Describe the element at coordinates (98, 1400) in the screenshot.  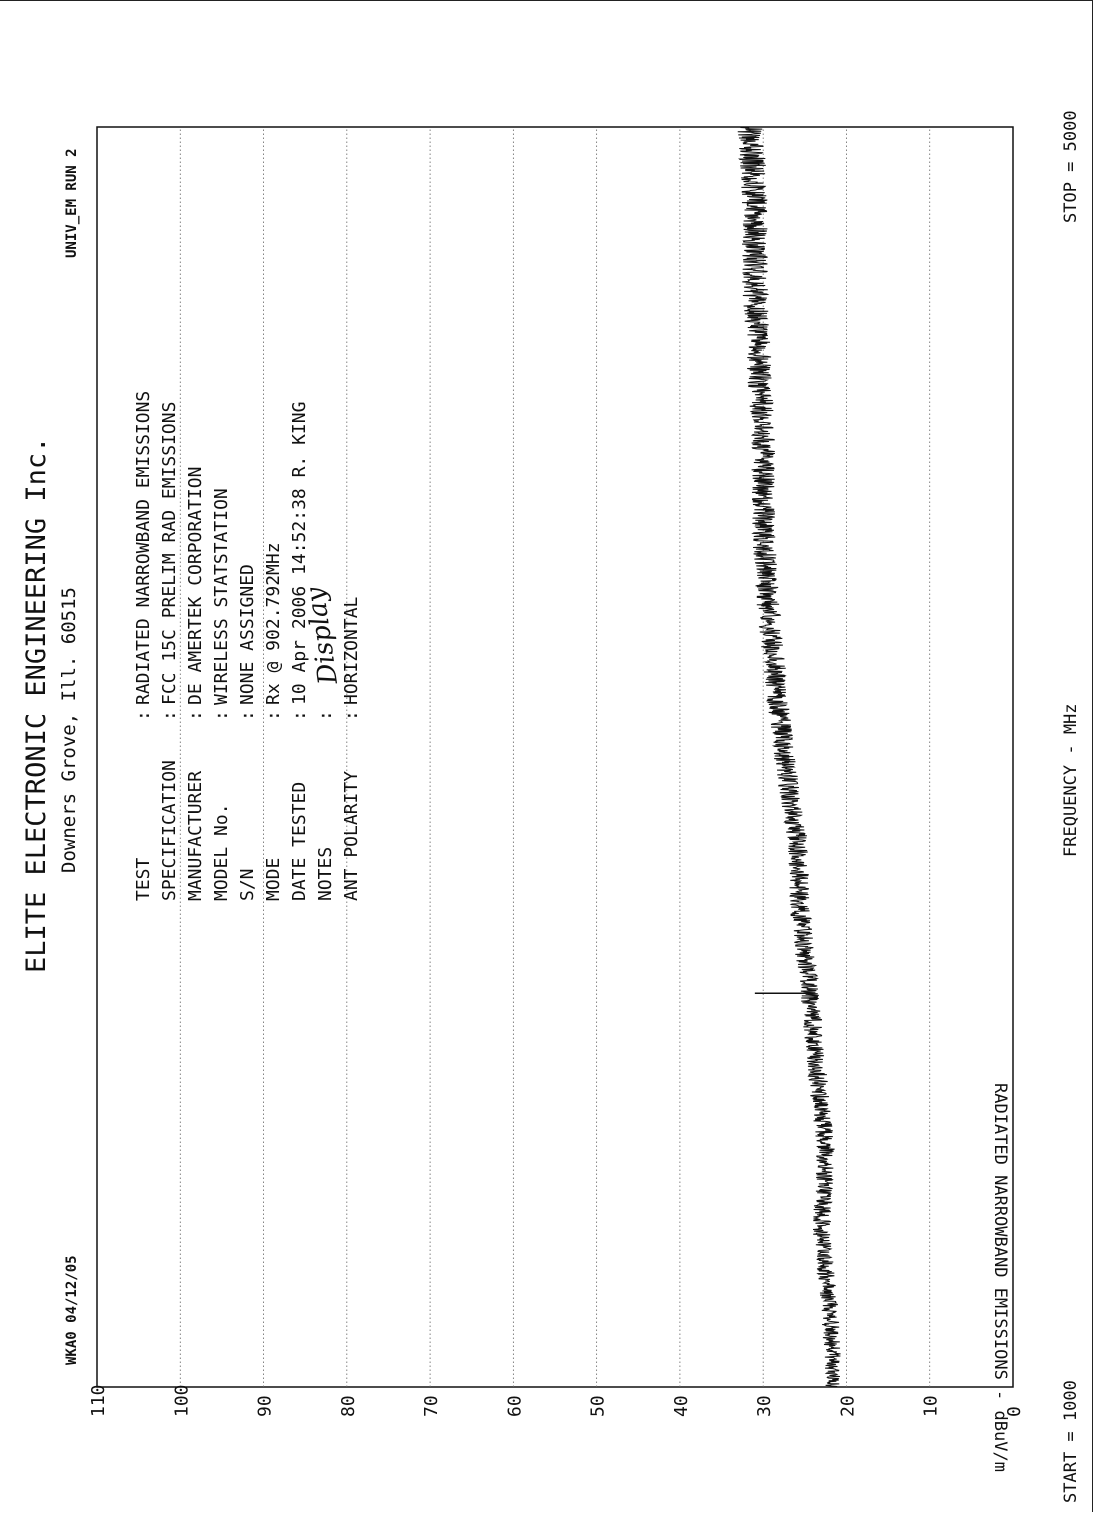
I see `y-tick-label: 110` at that location.